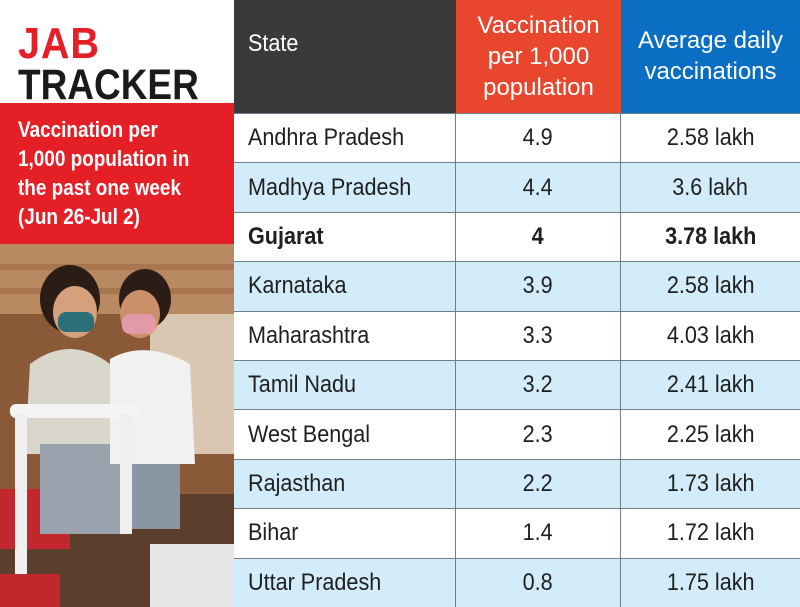 Image resolution: width=800 pixels, height=607 pixels. I want to click on header-state: State, so click(345, 56).